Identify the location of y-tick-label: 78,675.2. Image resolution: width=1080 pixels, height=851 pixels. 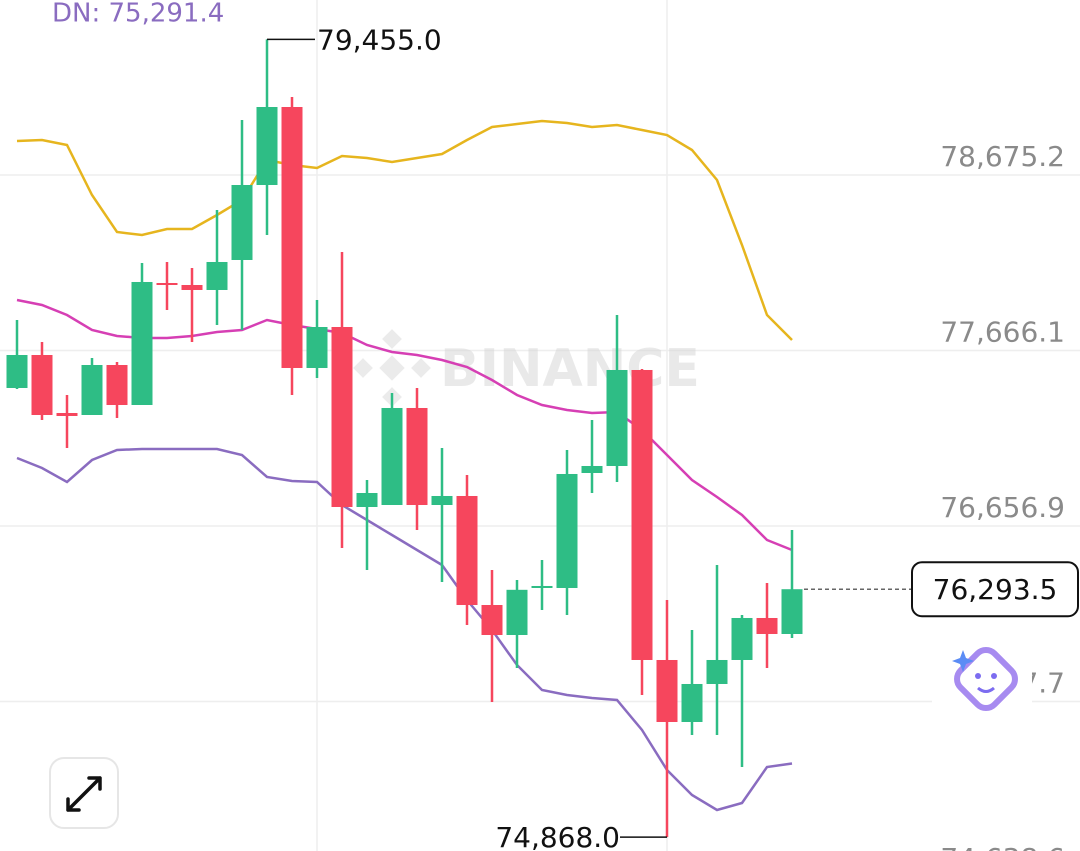
(1002, 156).